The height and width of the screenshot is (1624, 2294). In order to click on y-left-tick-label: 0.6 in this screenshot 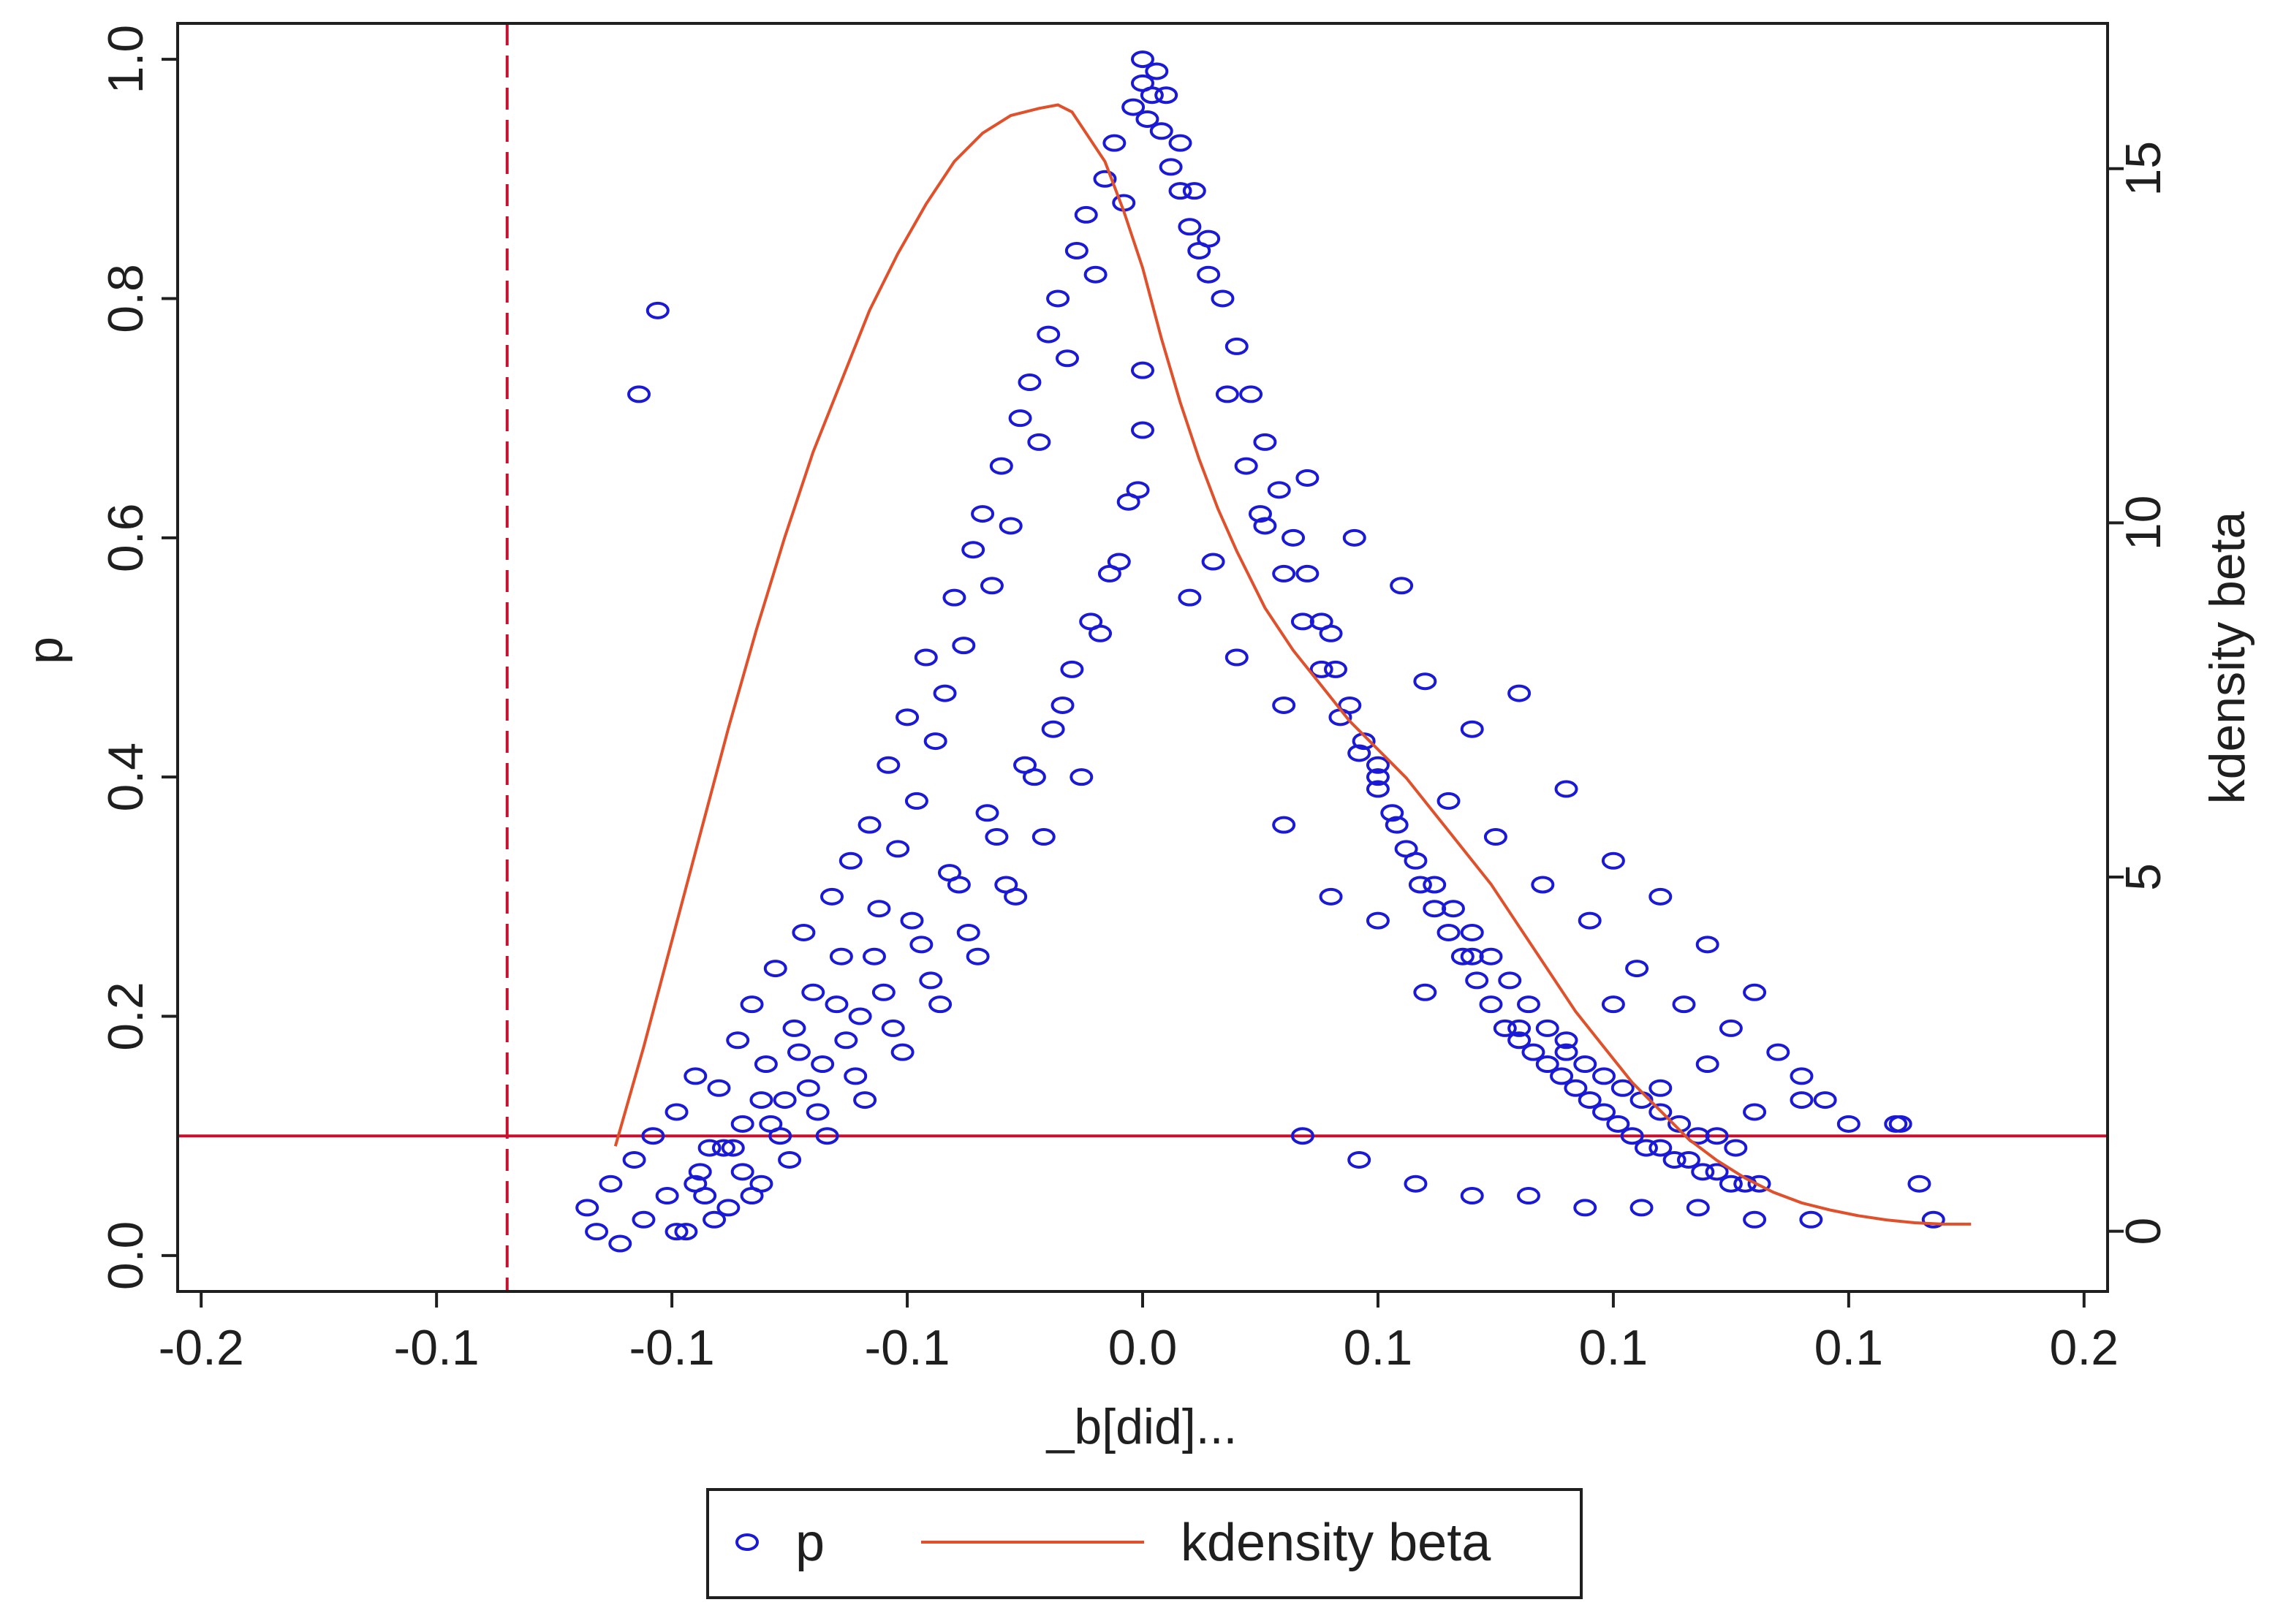, I will do `click(126, 538)`.